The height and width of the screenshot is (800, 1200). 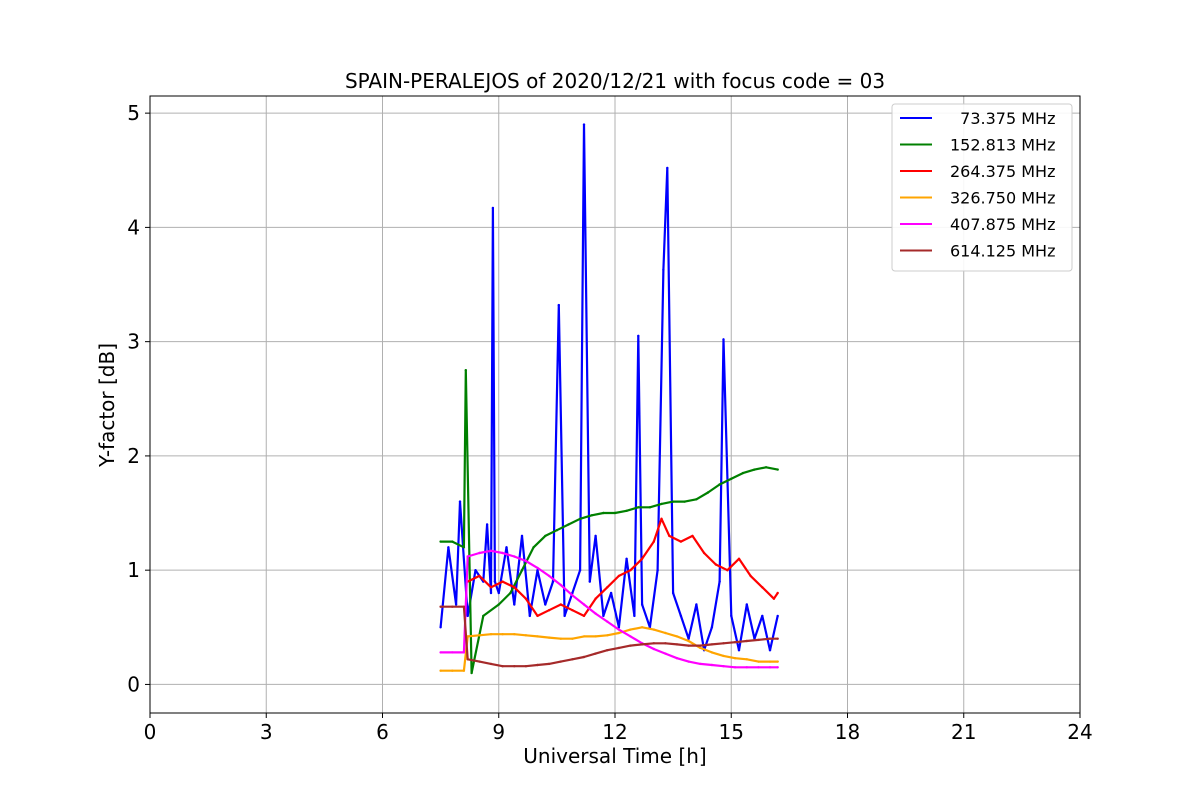 I want to click on x-tick-label: 15, so click(x=731, y=732).